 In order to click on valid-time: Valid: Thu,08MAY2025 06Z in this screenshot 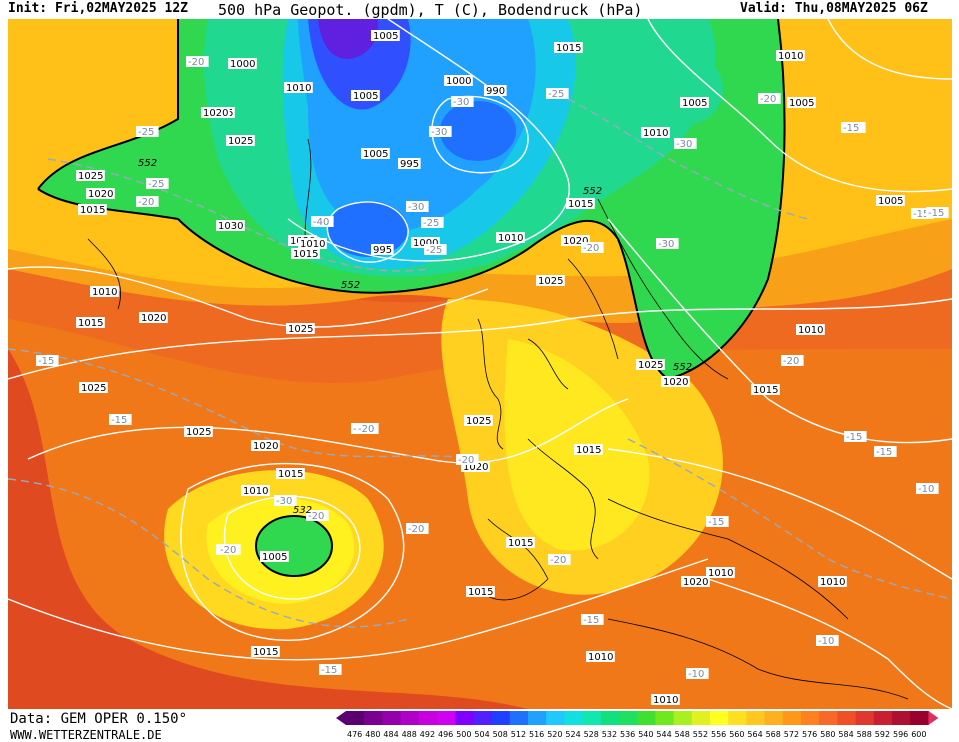, I will do `click(834, 8)`.